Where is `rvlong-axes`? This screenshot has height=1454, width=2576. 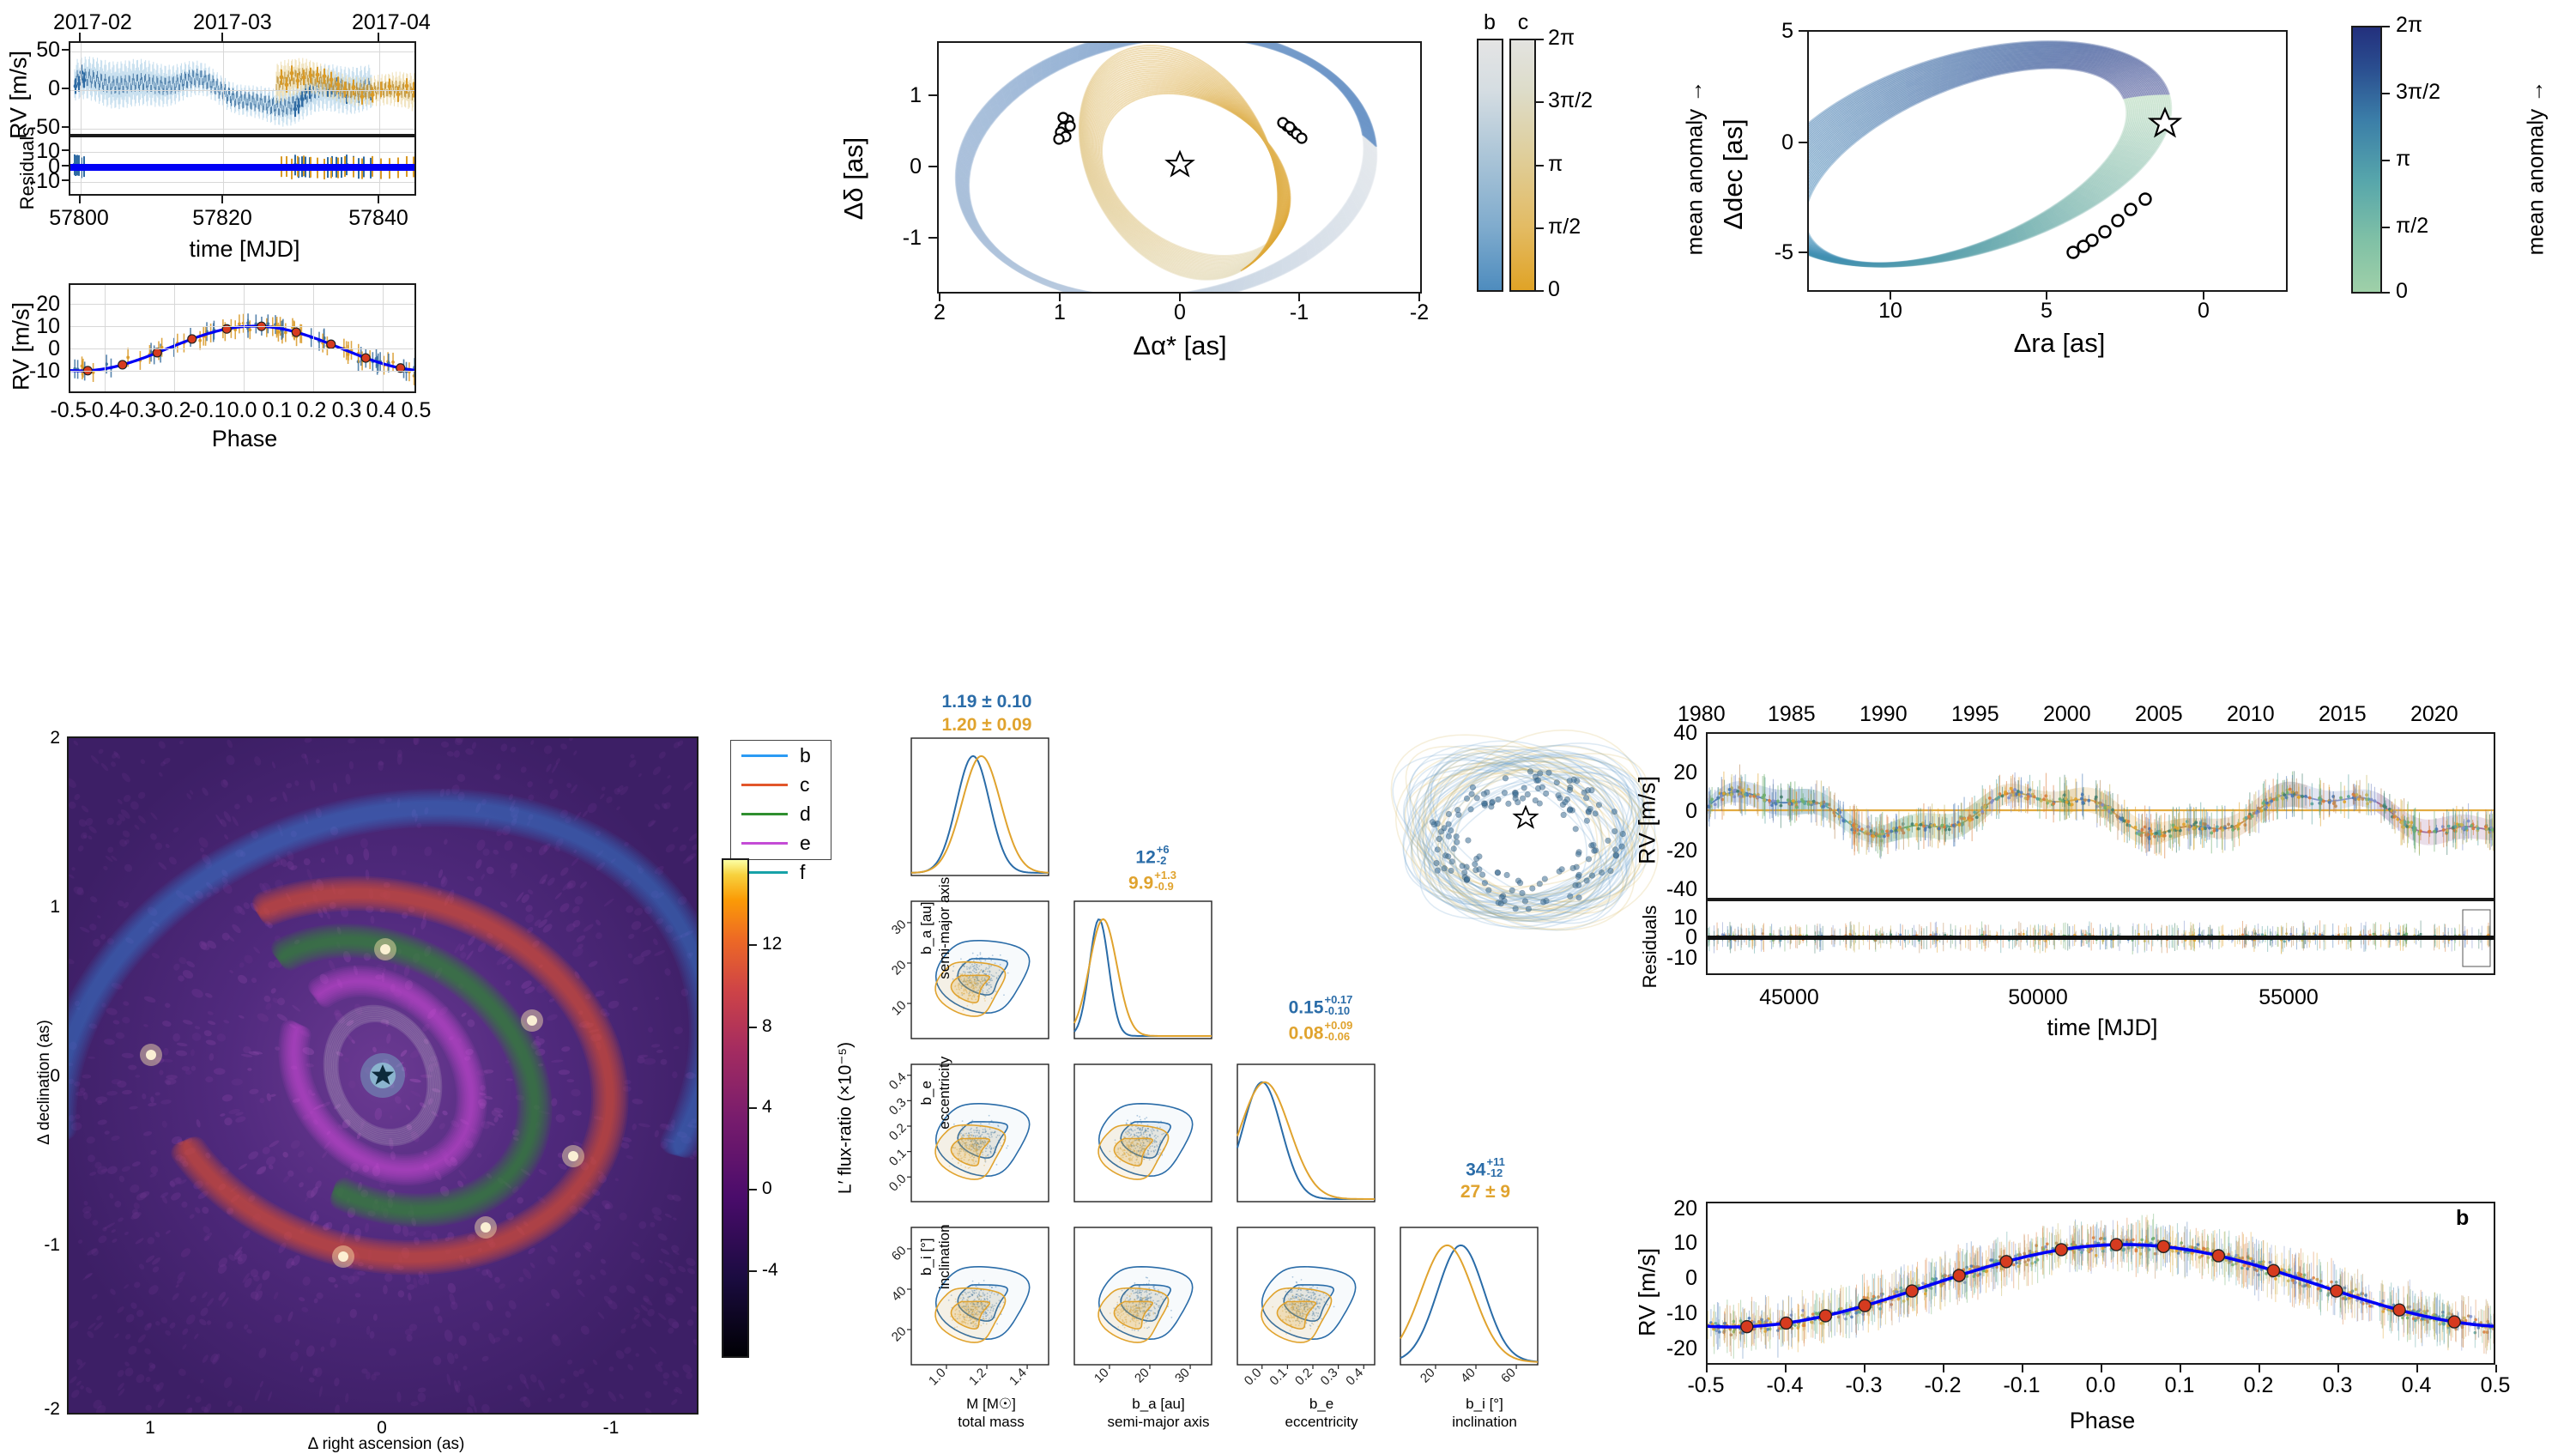
rvlong-axes is located at coordinates (2100, 816).